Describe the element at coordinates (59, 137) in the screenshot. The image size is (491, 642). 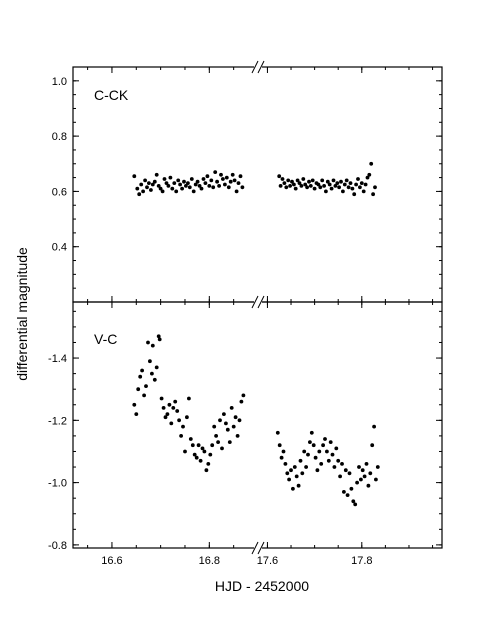
I see `y-tick-label: 0.8` at that location.